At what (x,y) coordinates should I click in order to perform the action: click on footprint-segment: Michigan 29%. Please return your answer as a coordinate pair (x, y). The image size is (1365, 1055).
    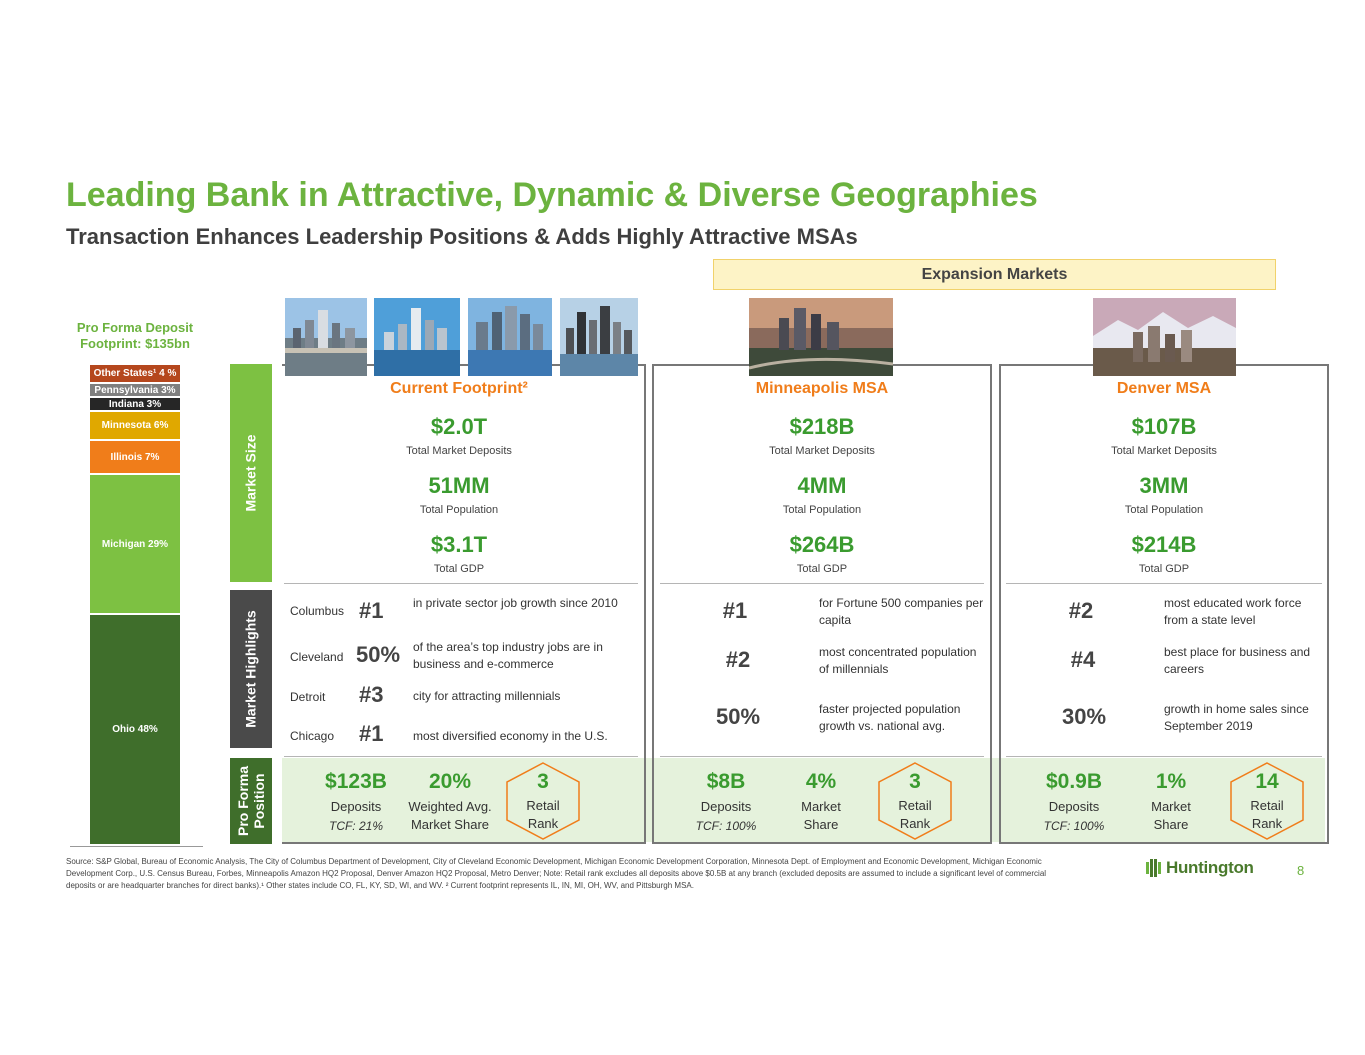
    Looking at the image, I should click on (135, 545).